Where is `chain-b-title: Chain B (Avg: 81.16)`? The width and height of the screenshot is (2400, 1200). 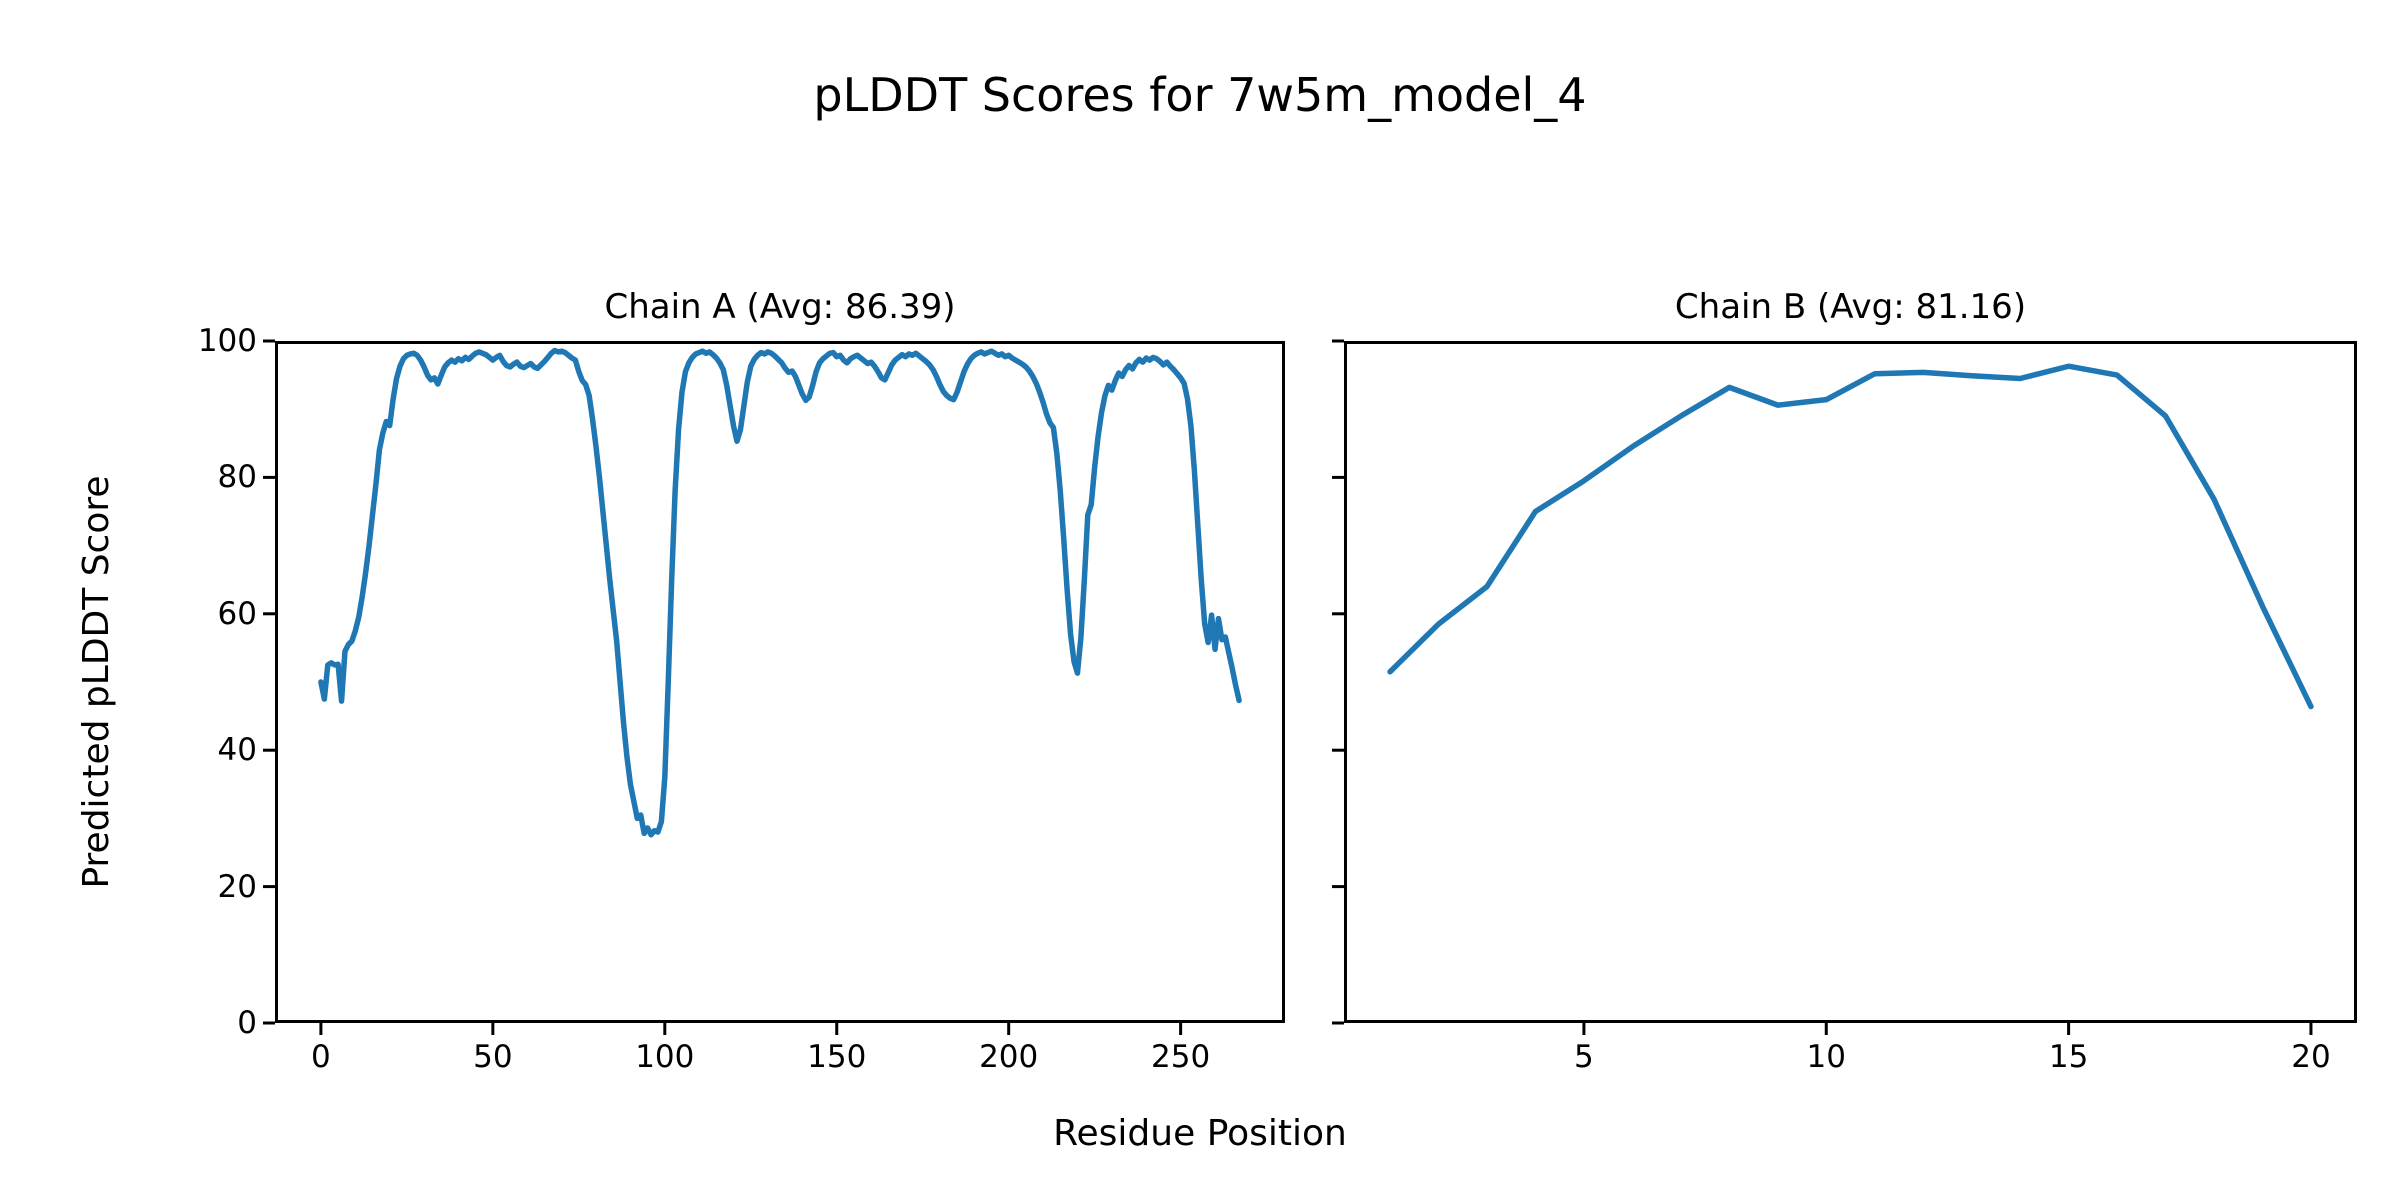 chain-b-title: Chain B (Avg: 81.16) is located at coordinates (1850, 307).